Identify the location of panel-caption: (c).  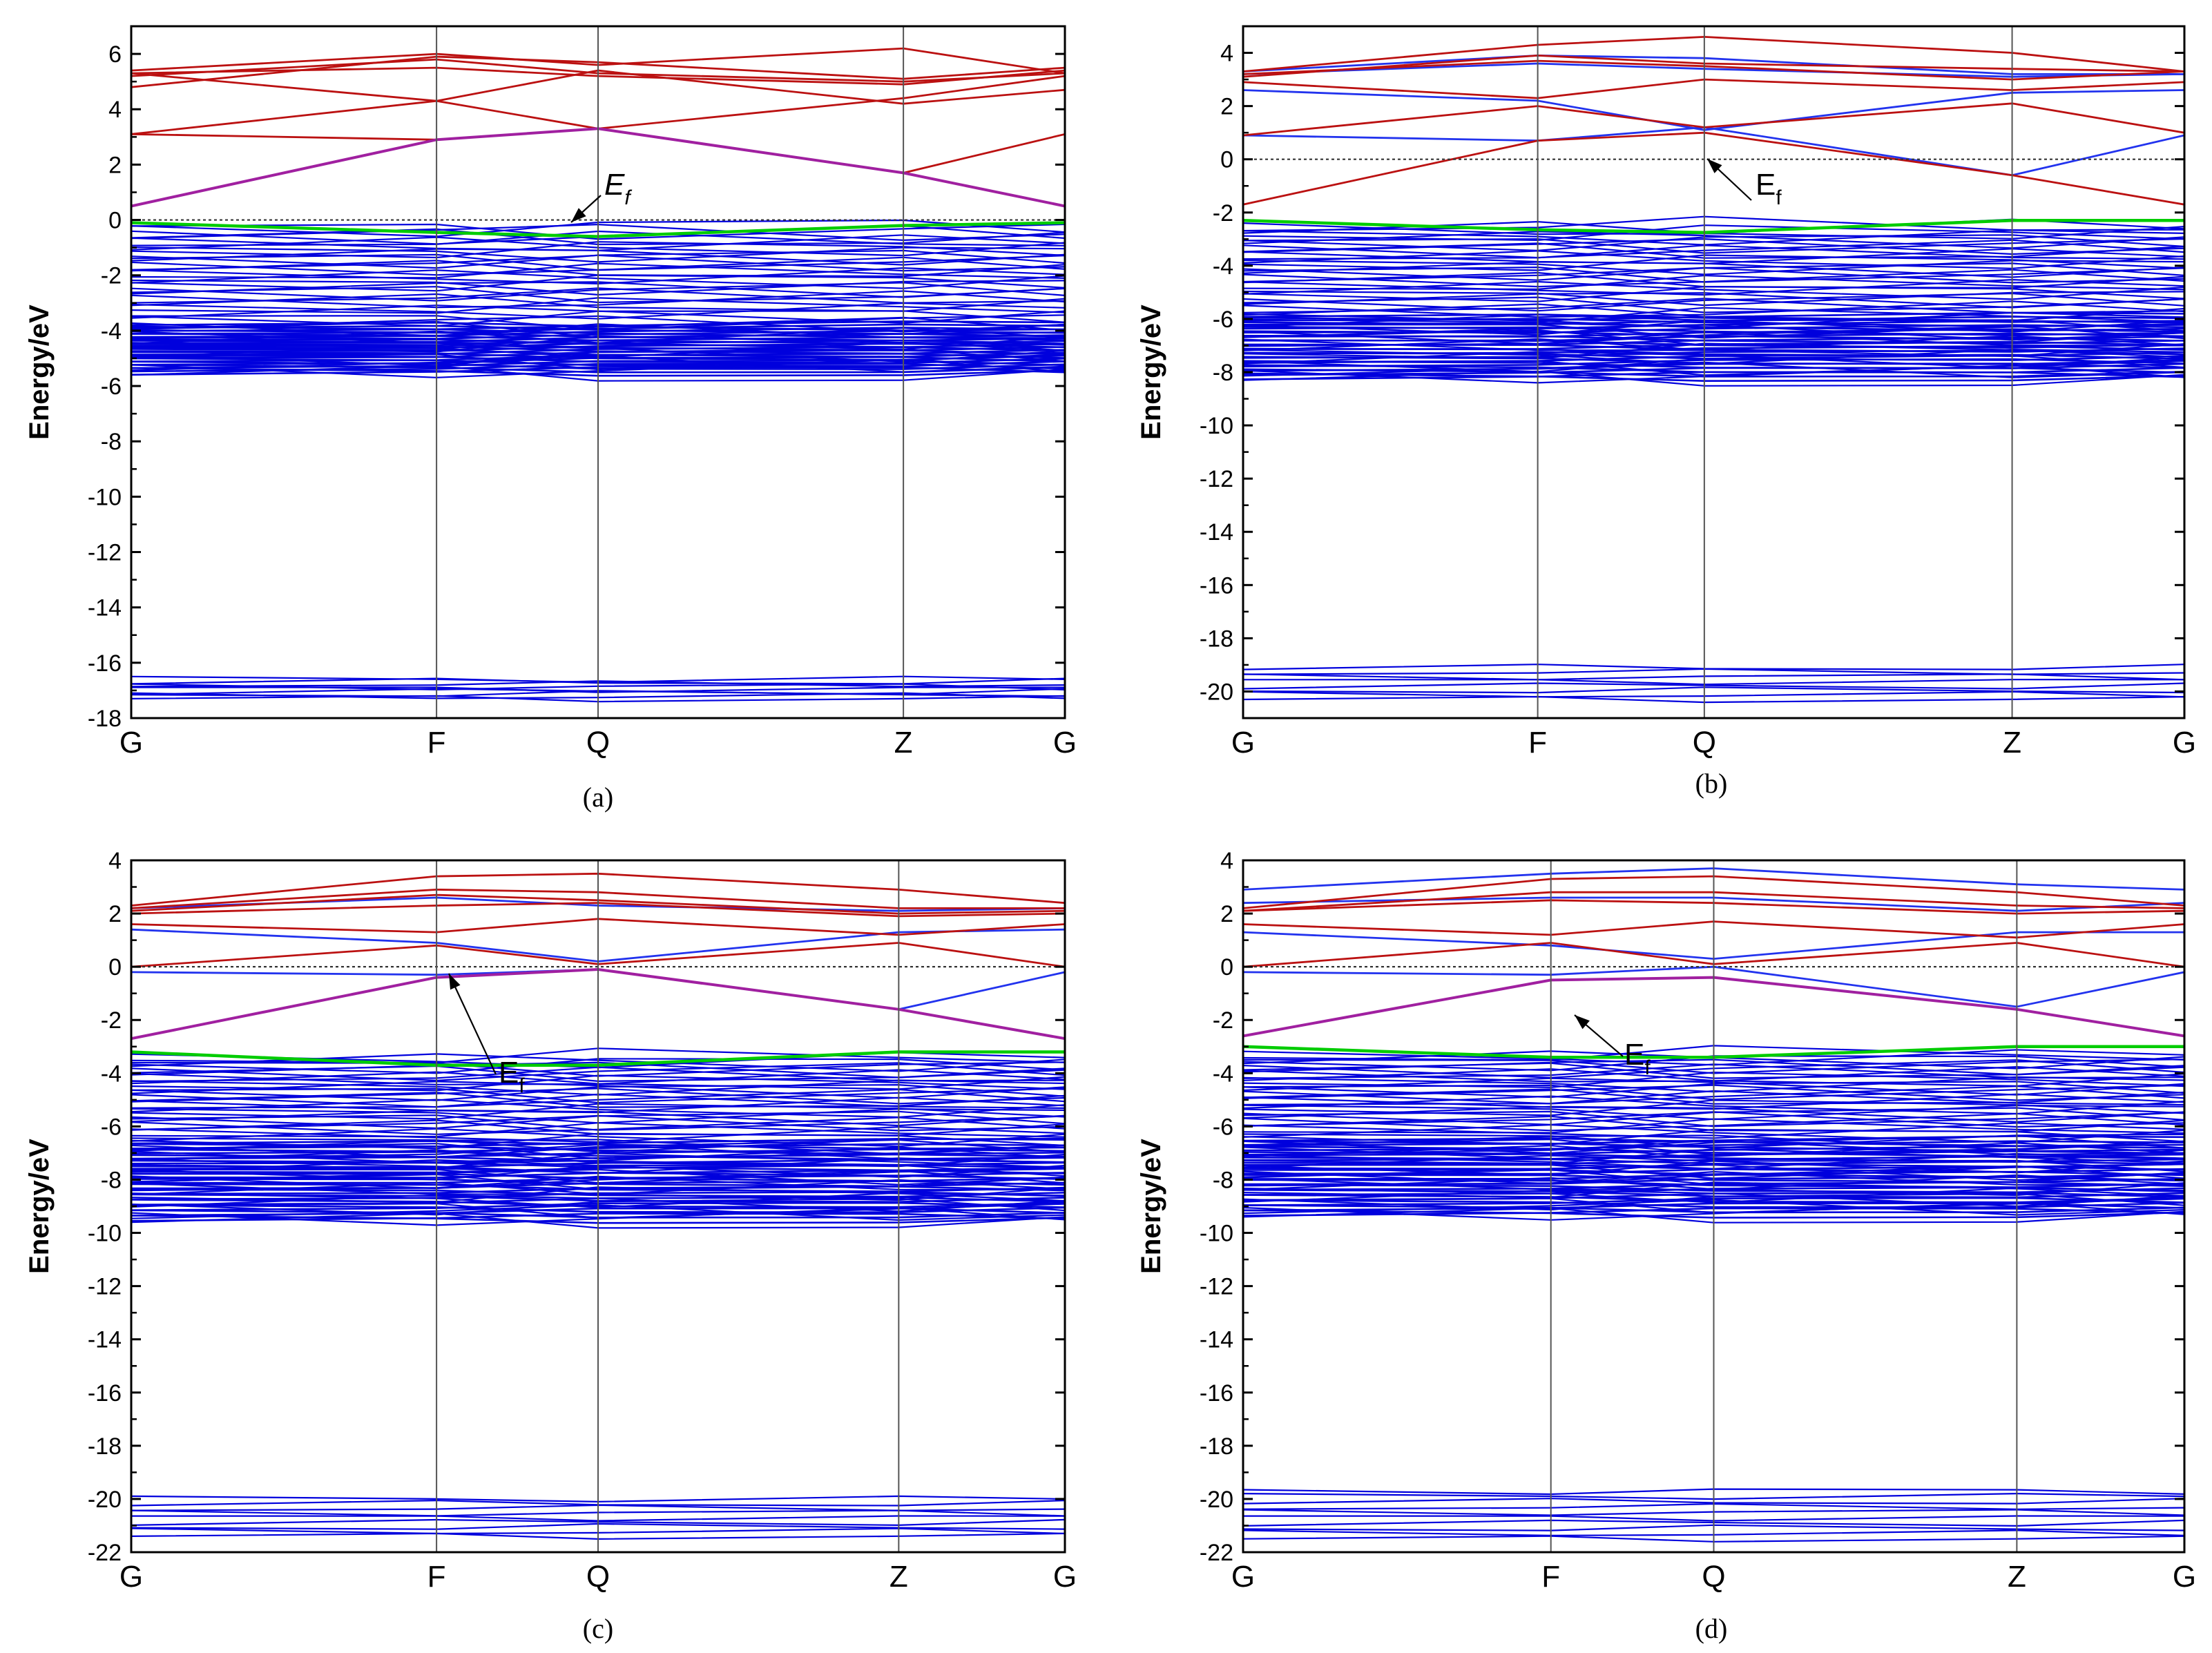
(598, 1628).